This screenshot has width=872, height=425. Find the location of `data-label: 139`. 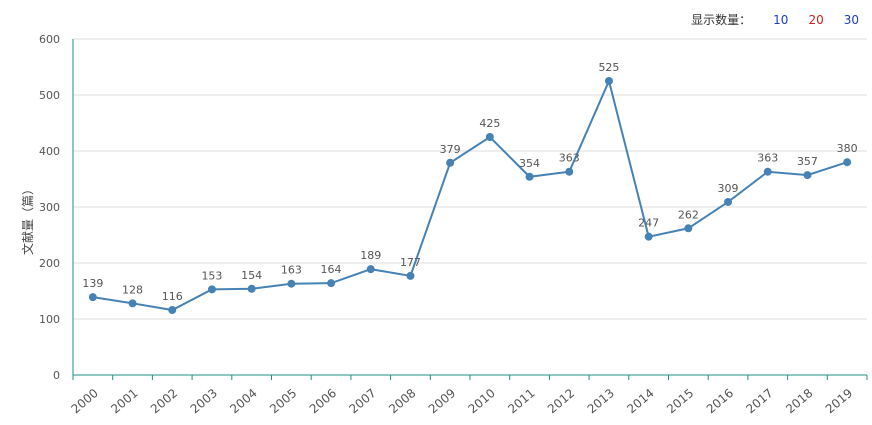

data-label: 139 is located at coordinates (92, 283).